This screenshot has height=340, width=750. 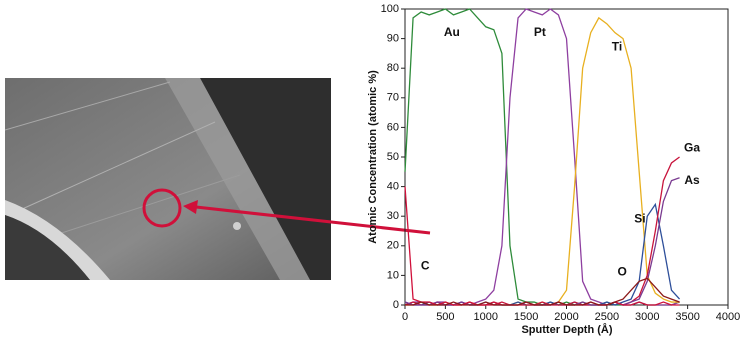 What do you see at coordinates (728, 317) in the screenshot?
I see `x-tick-label: 4000` at bounding box center [728, 317].